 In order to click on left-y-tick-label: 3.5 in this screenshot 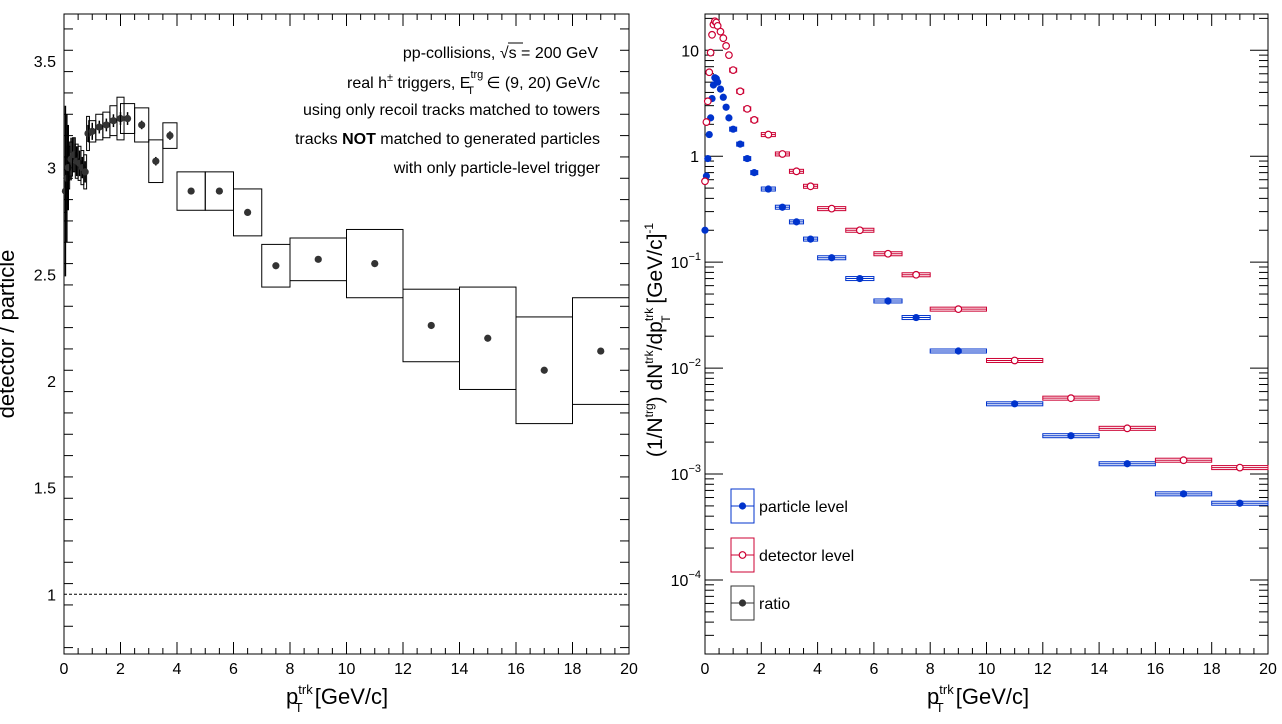, I will do `click(45, 62)`.